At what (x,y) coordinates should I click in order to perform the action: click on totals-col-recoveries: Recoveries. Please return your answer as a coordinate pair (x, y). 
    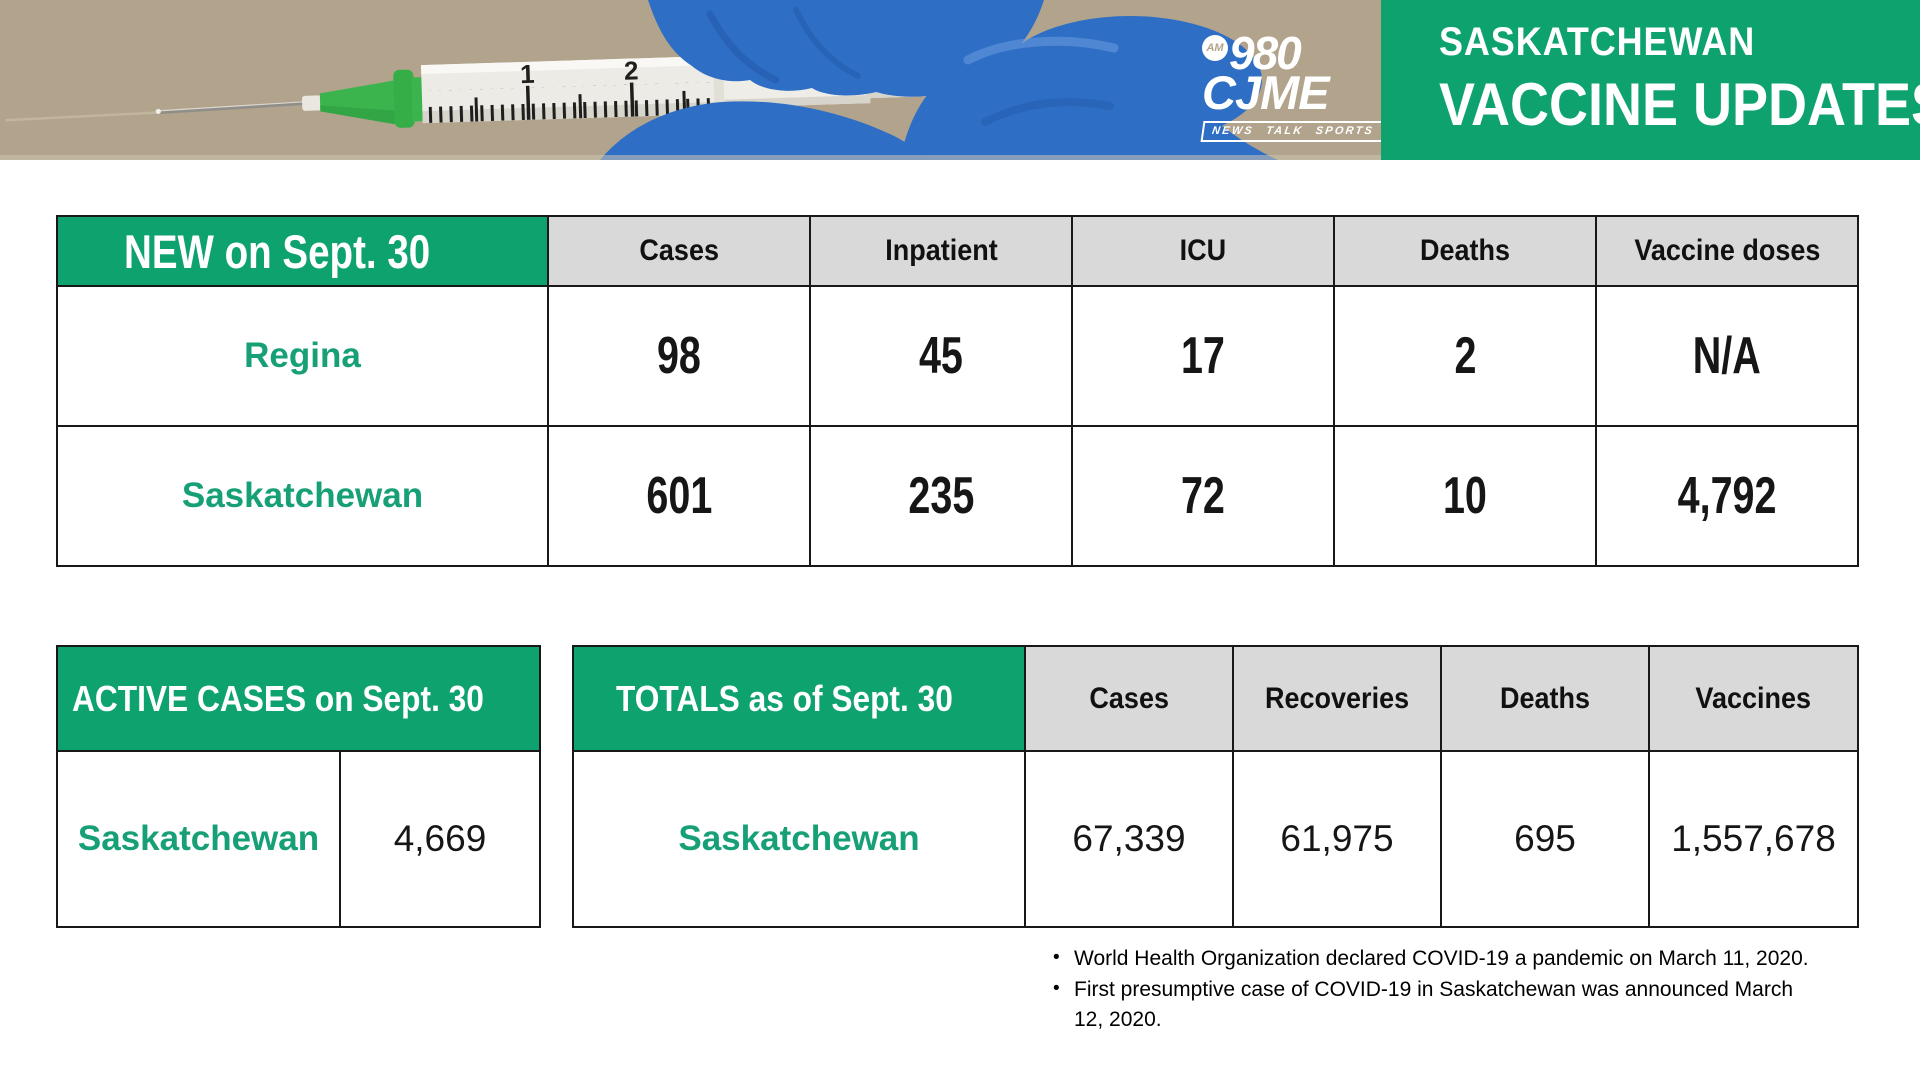
    Looking at the image, I should click on (1338, 699).